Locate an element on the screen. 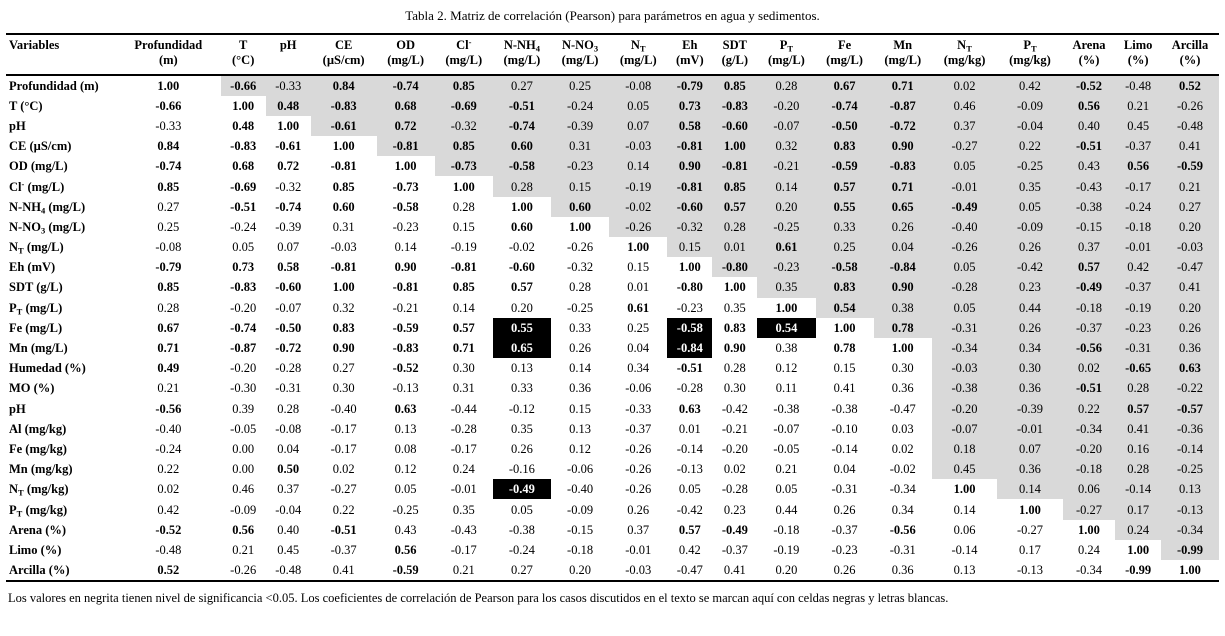 This screenshot has width=1225, height=636. column-header: Fe (mg/L) is located at coordinates (844, 55).